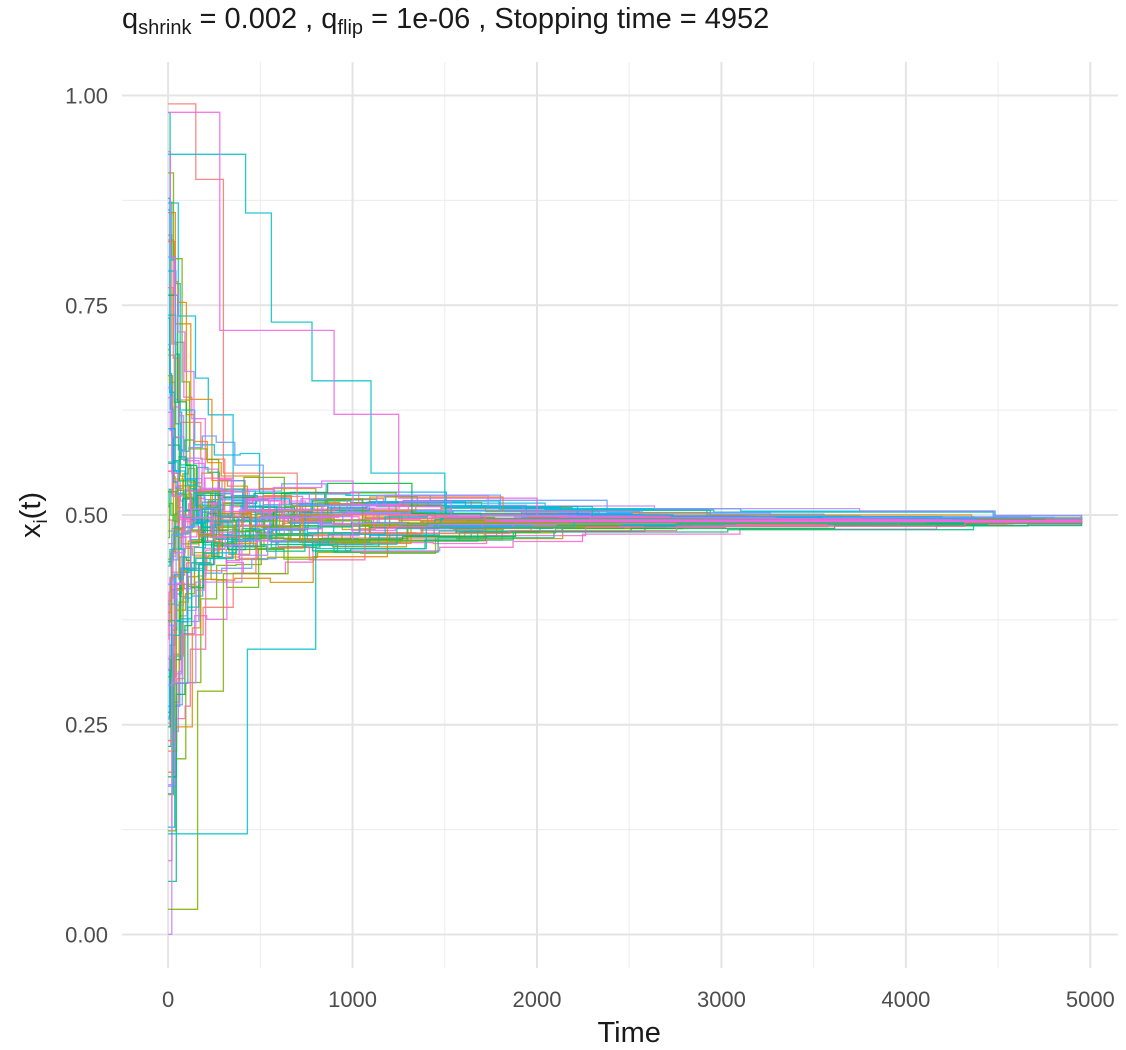 The height and width of the screenshot is (1050, 1126). I want to click on y-tick-label: 0.25, so click(86, 725).